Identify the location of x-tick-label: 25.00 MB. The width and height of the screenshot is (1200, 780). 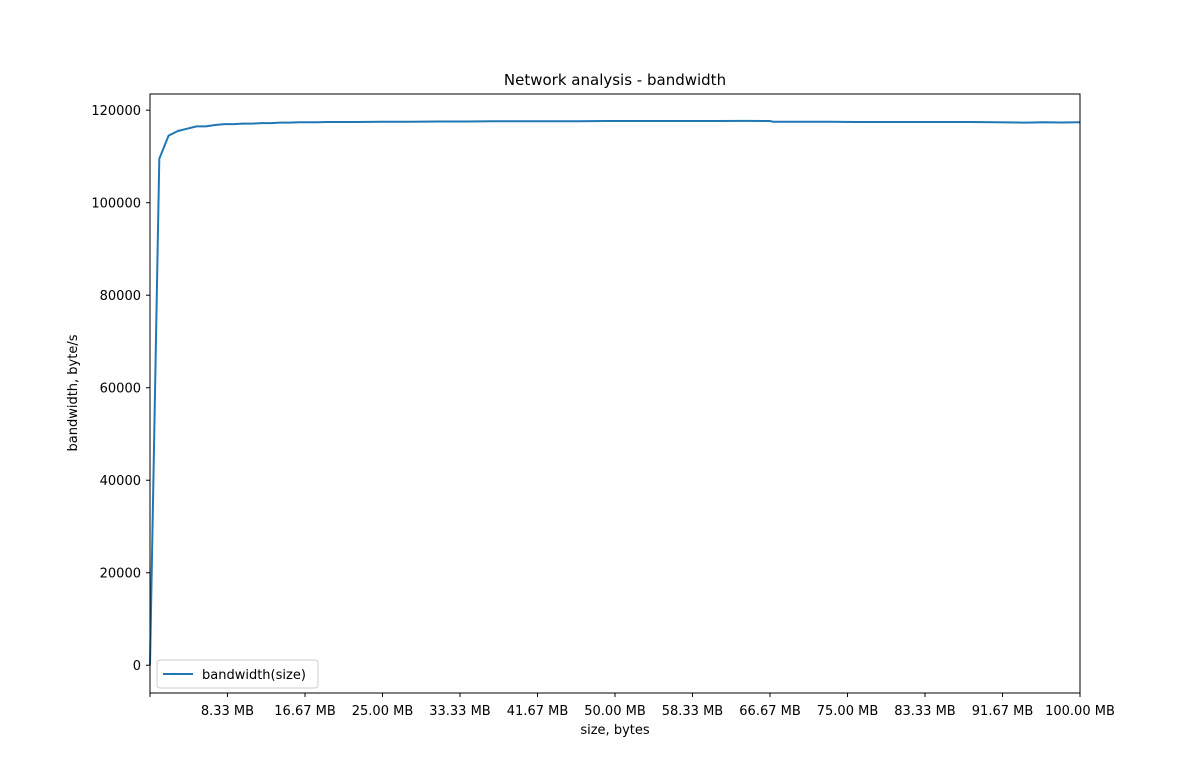
(382, 711).